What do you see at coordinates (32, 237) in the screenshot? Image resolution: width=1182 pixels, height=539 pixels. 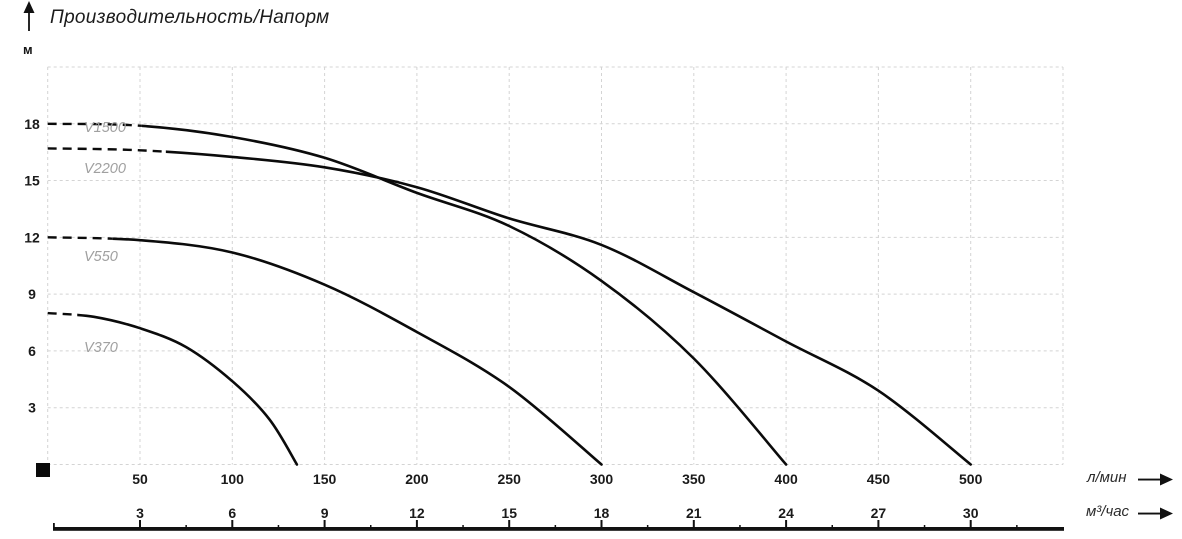 I see `y-tick-label: 12` at bounding box center [32, 237].